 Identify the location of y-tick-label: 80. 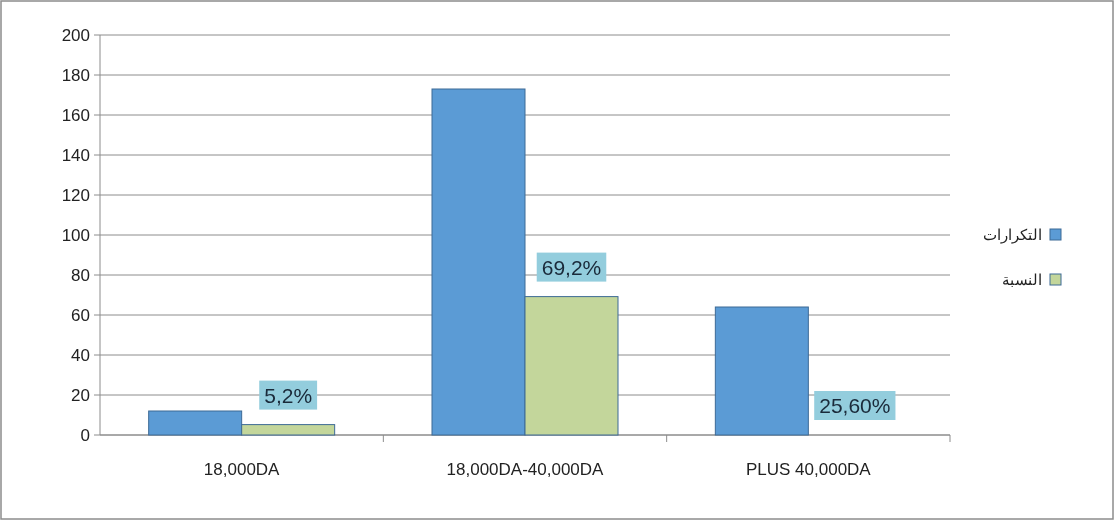
(80, 275).